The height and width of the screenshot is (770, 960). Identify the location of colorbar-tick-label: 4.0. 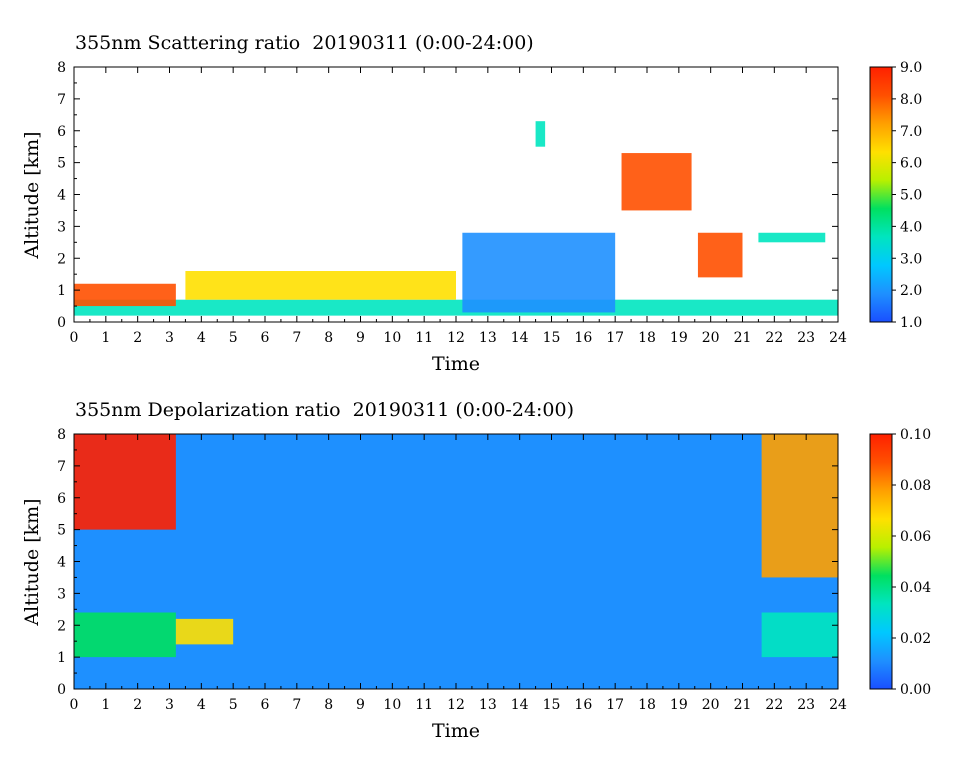
(911, 227).